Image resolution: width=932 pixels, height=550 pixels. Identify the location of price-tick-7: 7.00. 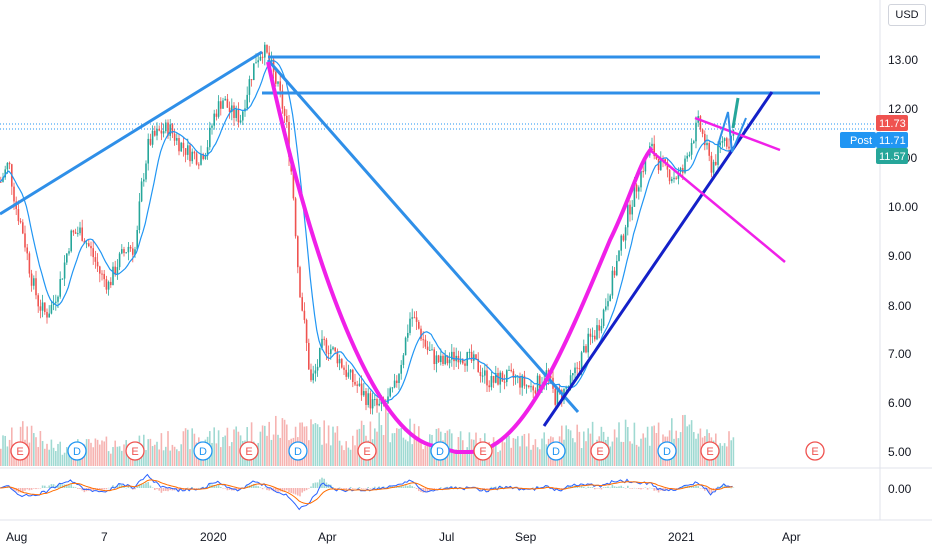
(900, 354).